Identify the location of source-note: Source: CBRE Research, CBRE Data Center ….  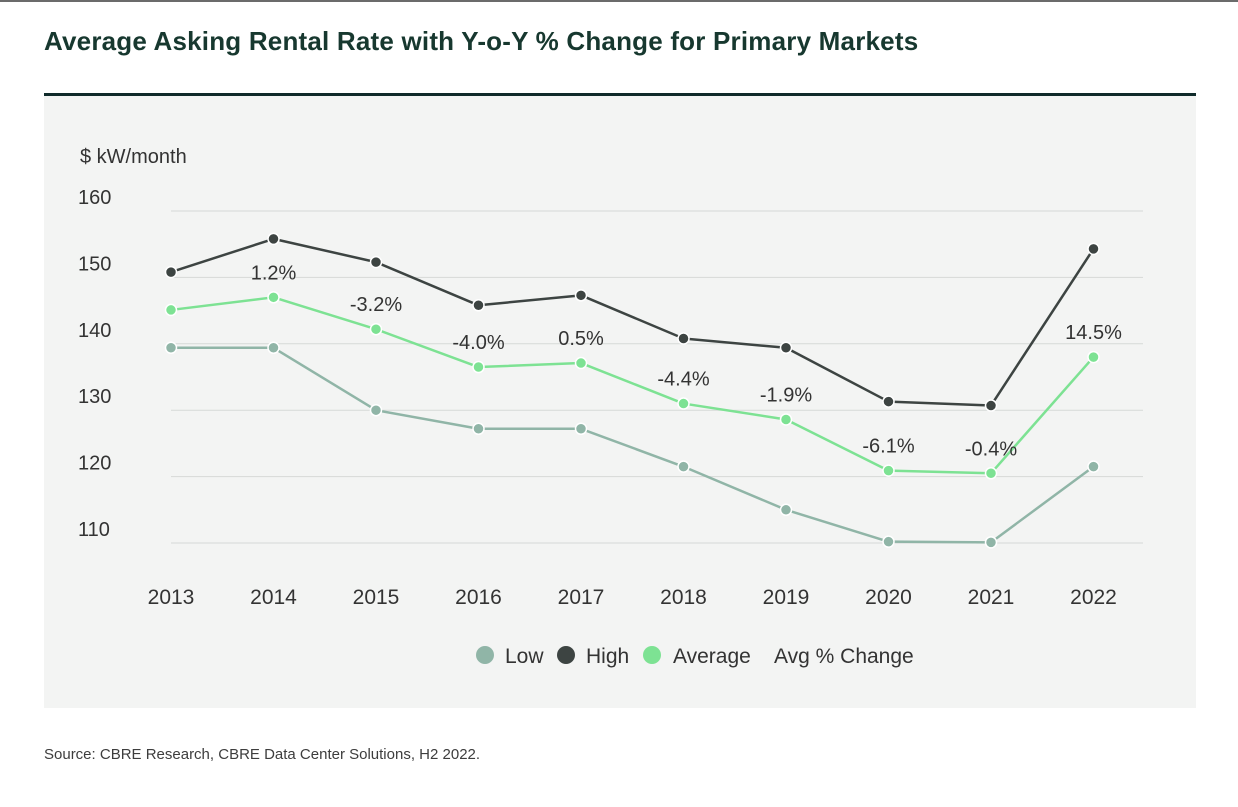
(262, 754).